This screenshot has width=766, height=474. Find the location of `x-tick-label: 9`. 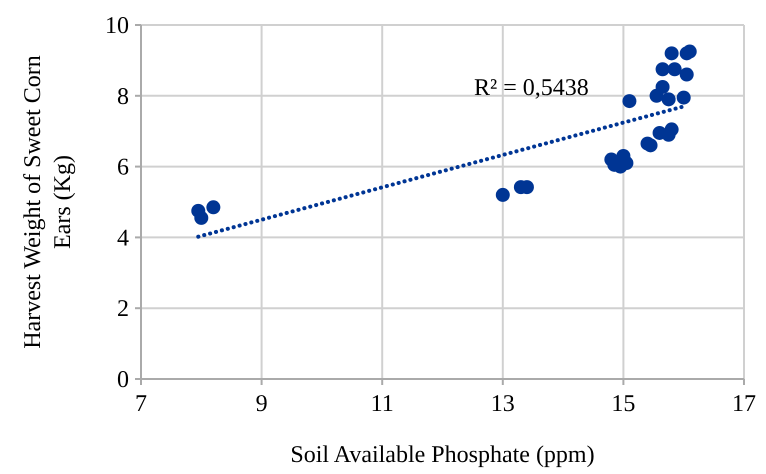

x-tick-label: 9 is located at coordinates (262, 404).